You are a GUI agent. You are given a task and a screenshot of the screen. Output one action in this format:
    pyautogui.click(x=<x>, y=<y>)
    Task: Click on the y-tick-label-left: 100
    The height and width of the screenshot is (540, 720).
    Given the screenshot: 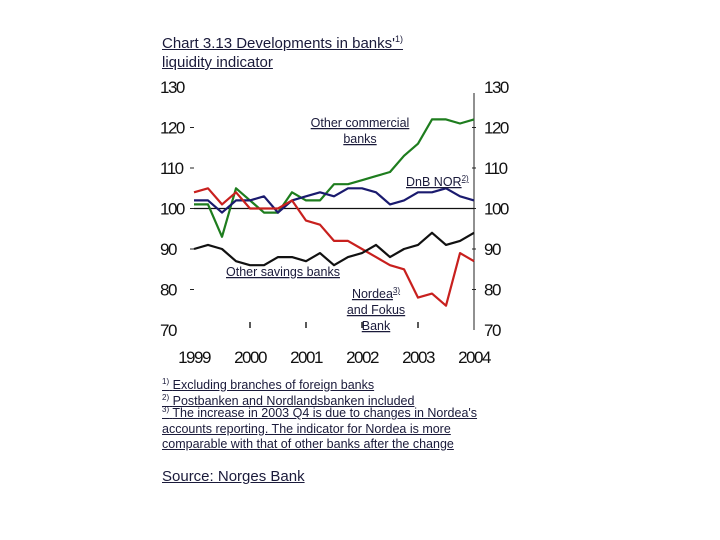 What is the action you would take?
    pyautogui.click(x=172, y=209)
    